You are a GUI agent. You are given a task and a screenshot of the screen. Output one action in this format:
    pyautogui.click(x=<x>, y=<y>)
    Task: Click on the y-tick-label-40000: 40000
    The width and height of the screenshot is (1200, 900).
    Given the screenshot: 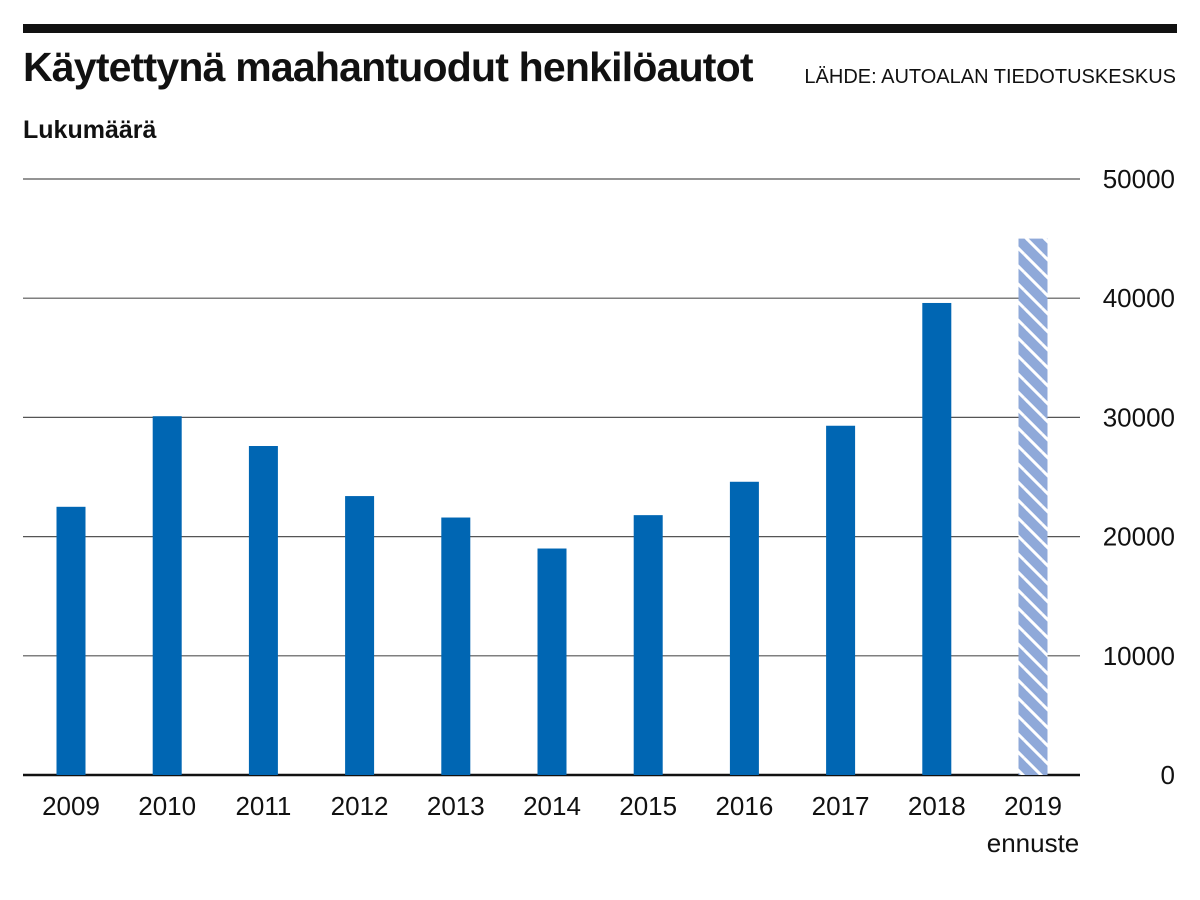 What is the action you would take?
    pyautogui.click(x=1139, y=298)
    